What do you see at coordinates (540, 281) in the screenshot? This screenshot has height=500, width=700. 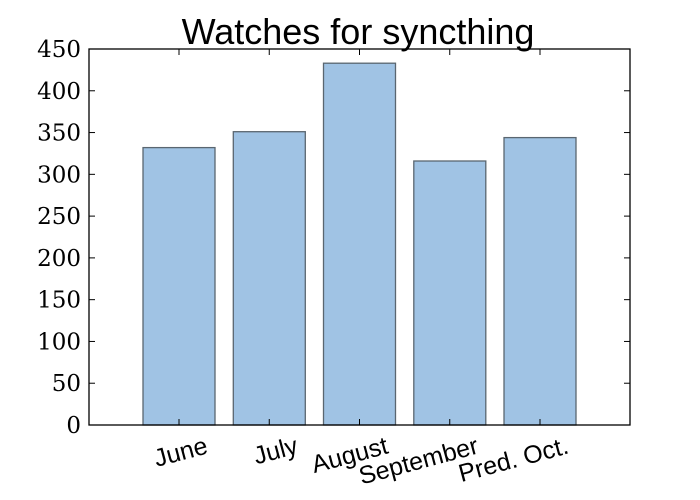 I see `bar-pred-oct` at bounding box center [540, 281].